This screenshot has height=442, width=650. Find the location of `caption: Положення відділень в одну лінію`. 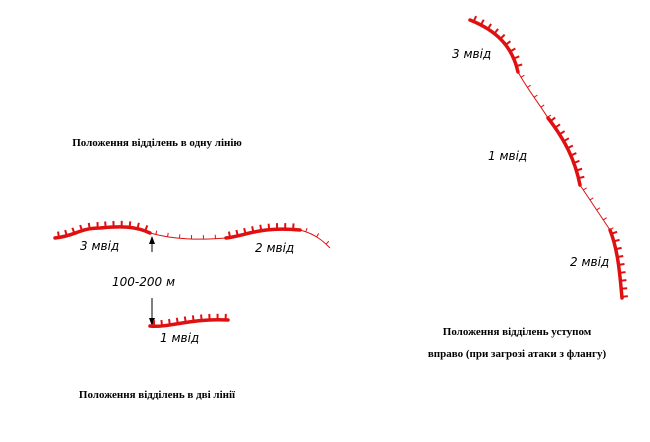

caption: Положення відділень в одну лінію is located at coordinates (157, 143).